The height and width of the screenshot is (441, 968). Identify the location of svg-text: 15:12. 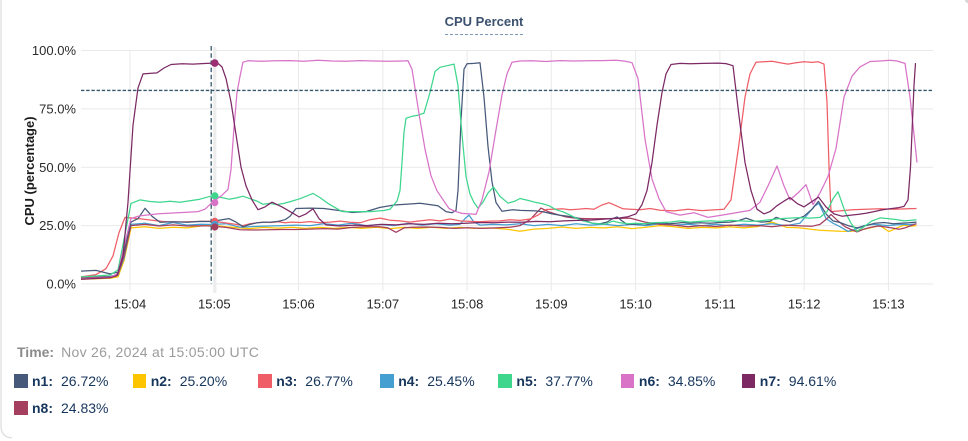
(804, 304).